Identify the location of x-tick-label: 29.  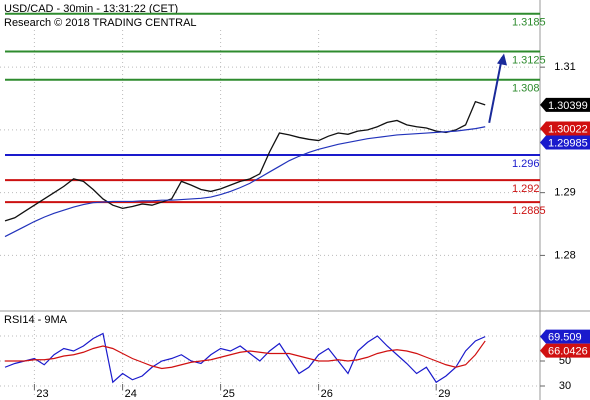
(444, 394).